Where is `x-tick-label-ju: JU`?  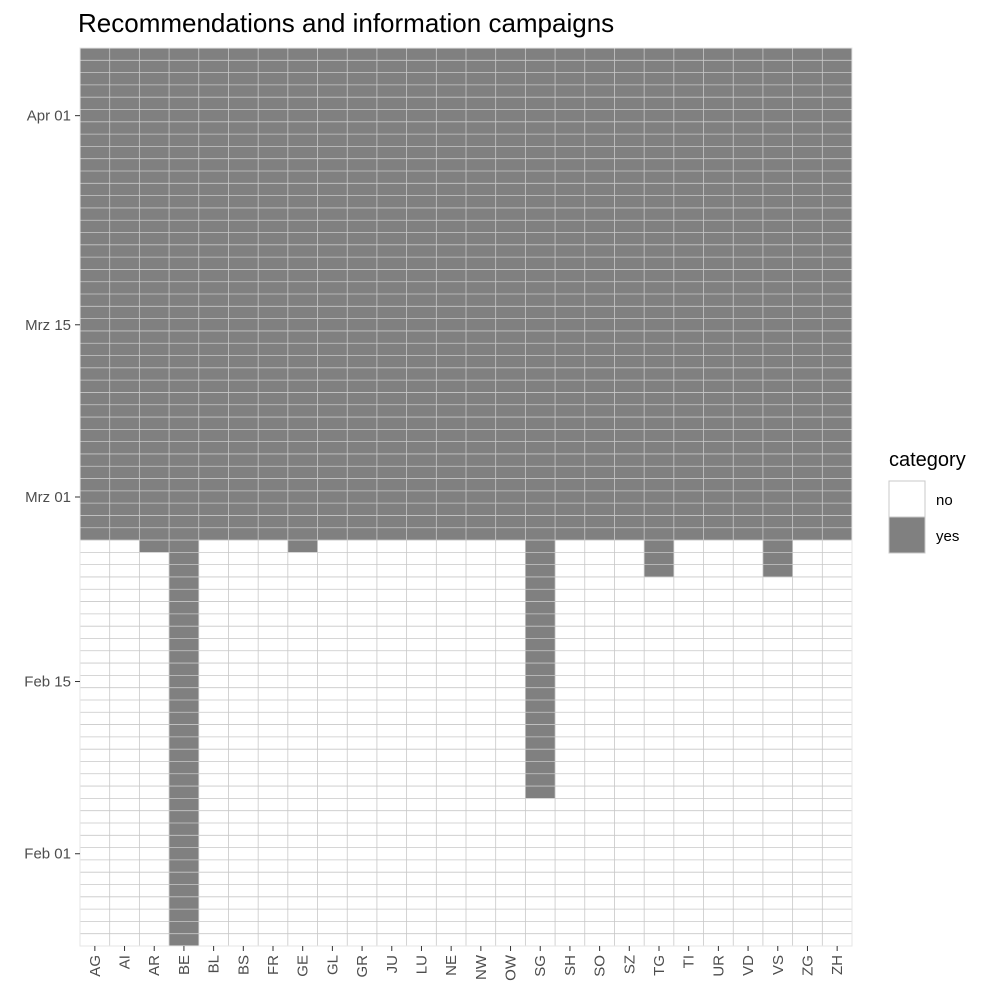 x-tick-label-ju: JU is located at coordinates (392, 964).